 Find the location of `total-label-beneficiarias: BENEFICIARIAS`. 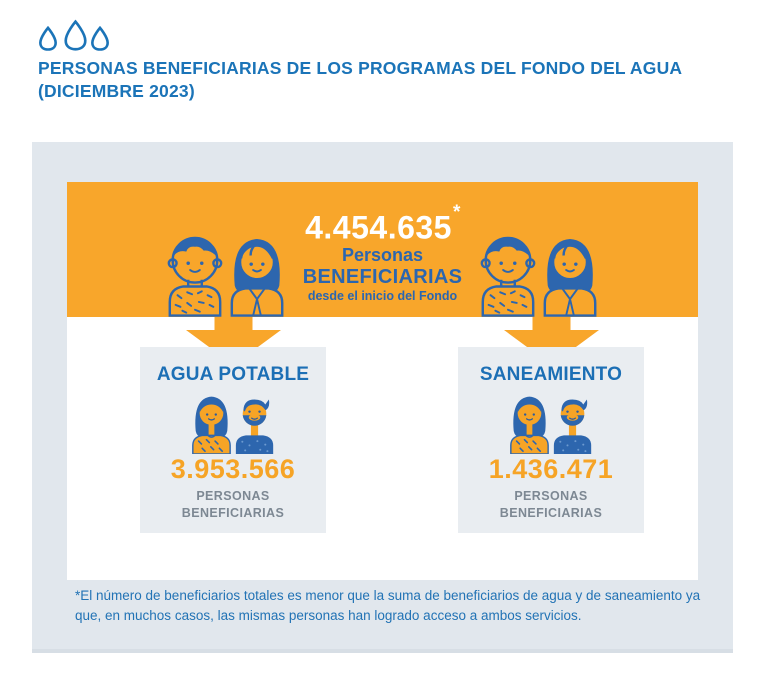

total-label-beneficiarias: BENEFICIARIAS is located at coordinates (382, 276).